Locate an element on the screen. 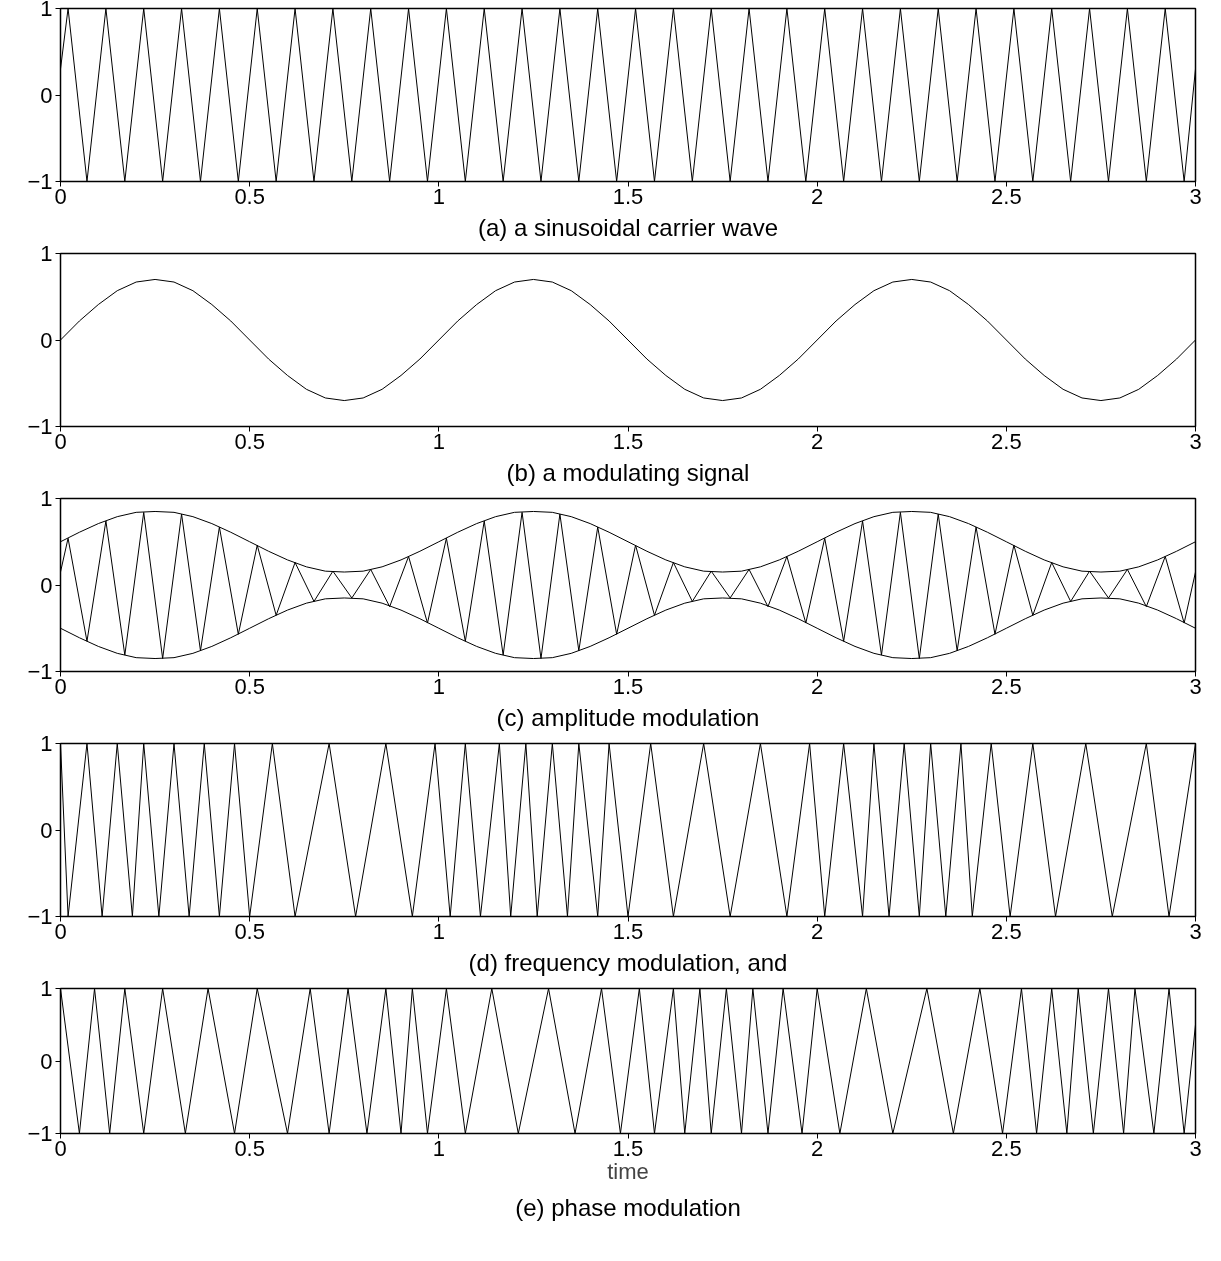  text: (d) frequency modulation, and is located at coordinates (628, 962).